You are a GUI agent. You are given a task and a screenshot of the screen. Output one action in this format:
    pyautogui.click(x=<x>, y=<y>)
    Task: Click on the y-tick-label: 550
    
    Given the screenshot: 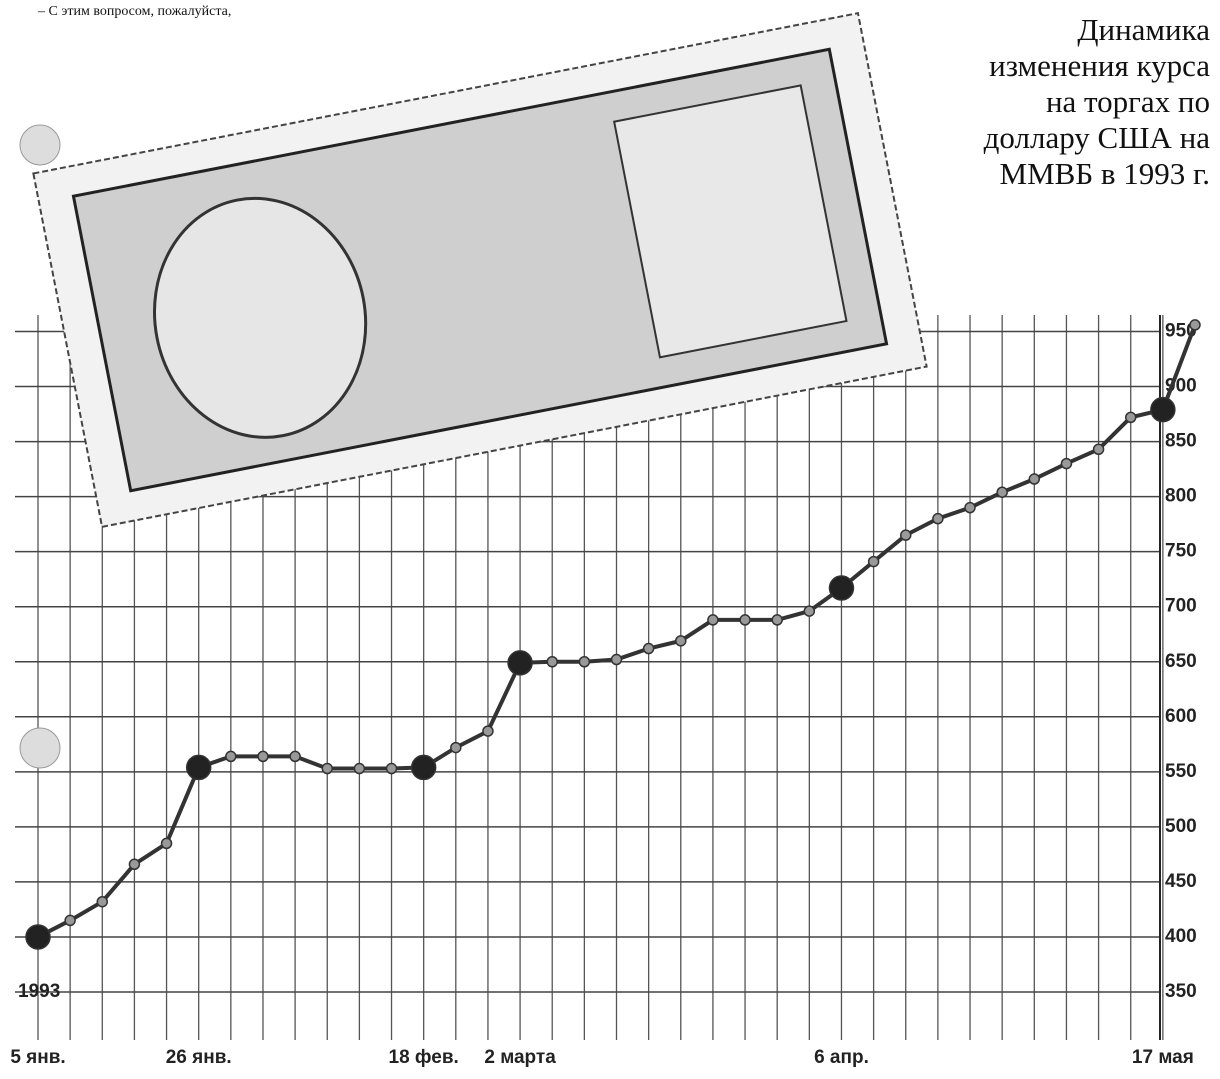 What is the action you would take?
    pyautogui.click(x=1181, y=771)
    